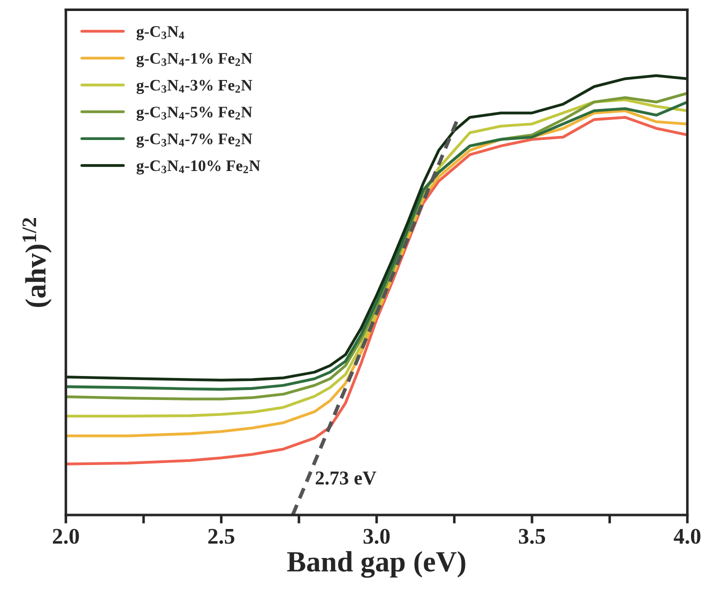 This screenshot has height=608, width=716. What do you see at coordinates (346, 478) in the screenshot?
I see `annotation: 2.73 eV` at bounding box center [346, 478].